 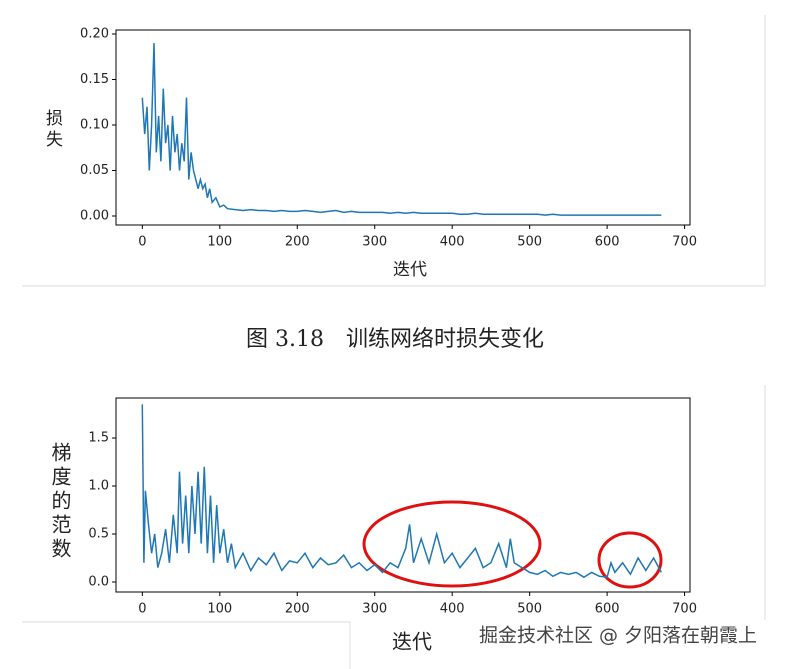 I want to click on y-tick-label: 0.10, so click(x=94, y=124).